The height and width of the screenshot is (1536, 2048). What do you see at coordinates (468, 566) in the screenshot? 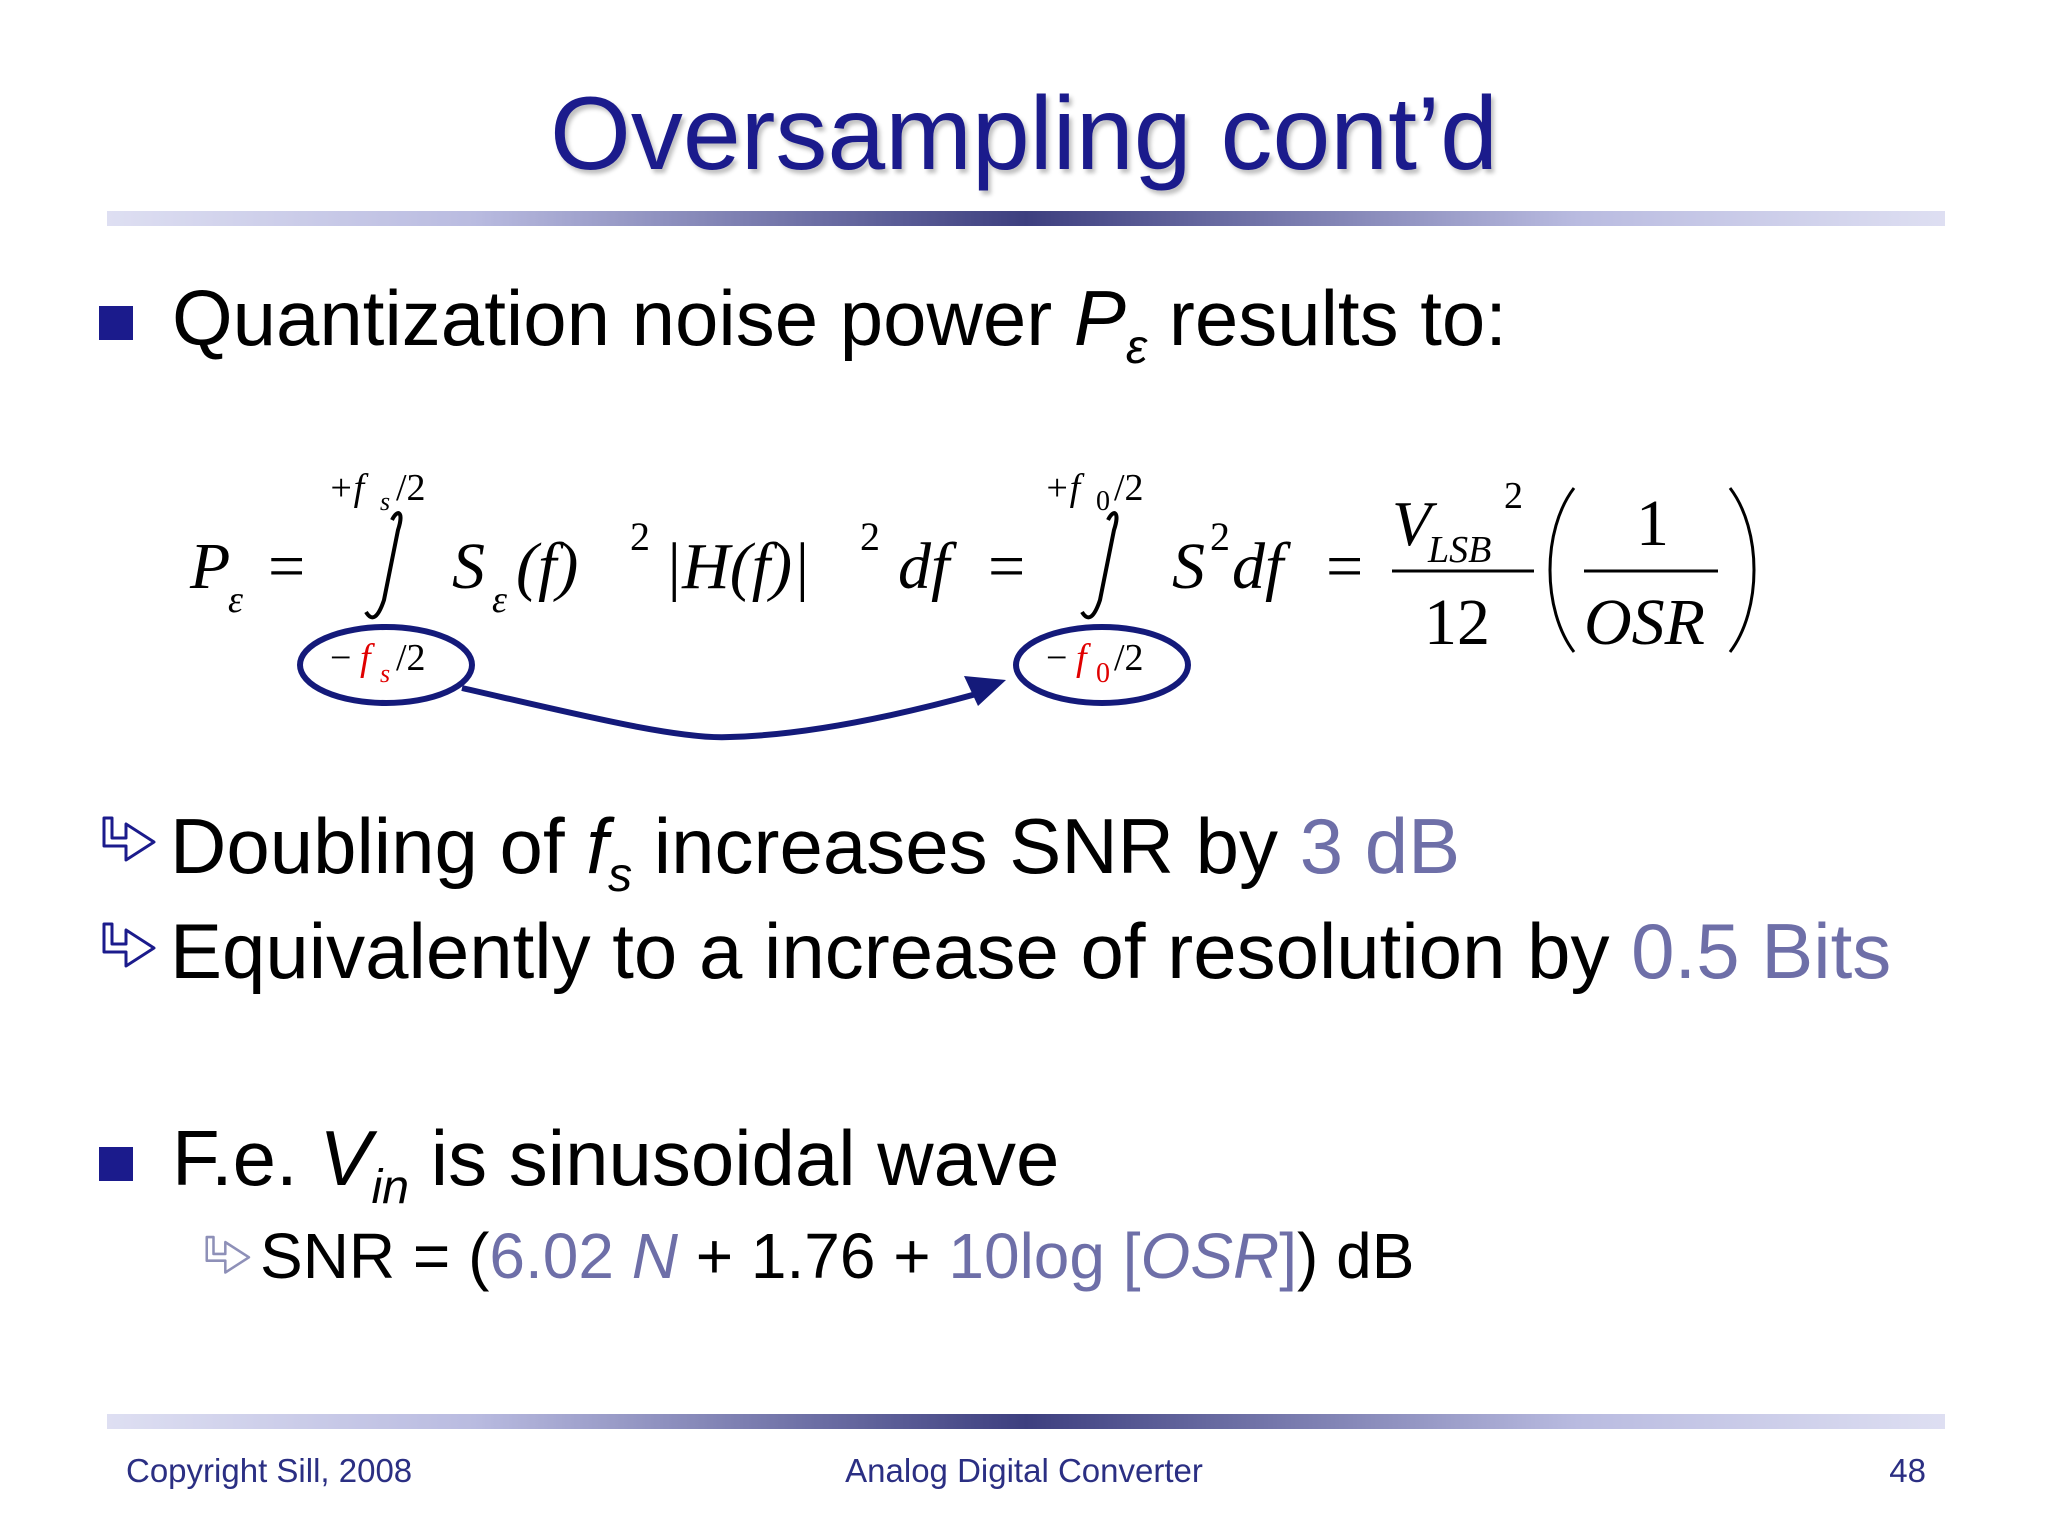
I see `integrand1-s: S` at bounding box center [468, 566].